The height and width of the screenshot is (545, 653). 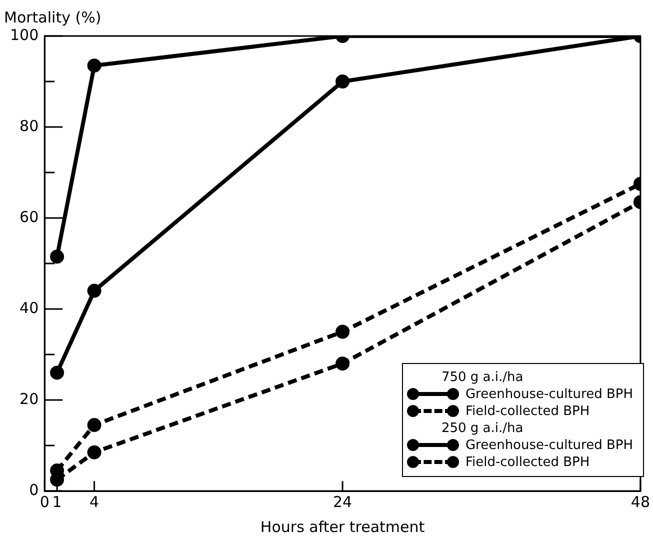 I want to click on y-tick-label: 0, so click(x=34, y=489).